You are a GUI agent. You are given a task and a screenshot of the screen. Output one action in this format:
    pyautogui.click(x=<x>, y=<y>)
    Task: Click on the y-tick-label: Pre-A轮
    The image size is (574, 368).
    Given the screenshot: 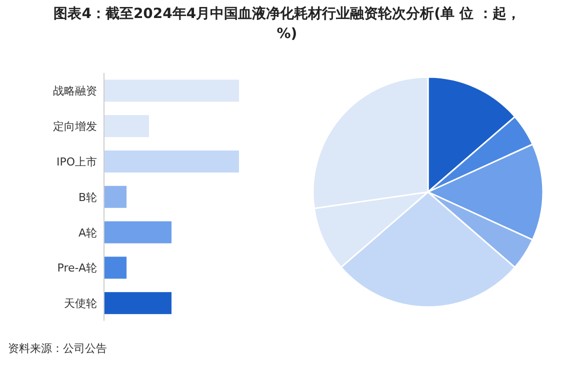 What is the action you would take?
    pyautogui.click(x=77, y=268)
    